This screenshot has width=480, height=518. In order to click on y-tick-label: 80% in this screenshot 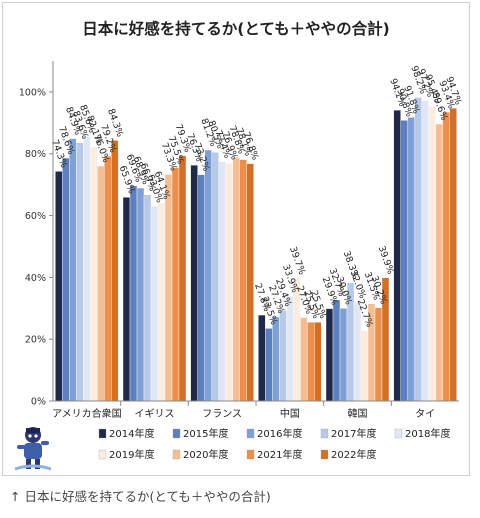, I will do `click(35, 154)`.